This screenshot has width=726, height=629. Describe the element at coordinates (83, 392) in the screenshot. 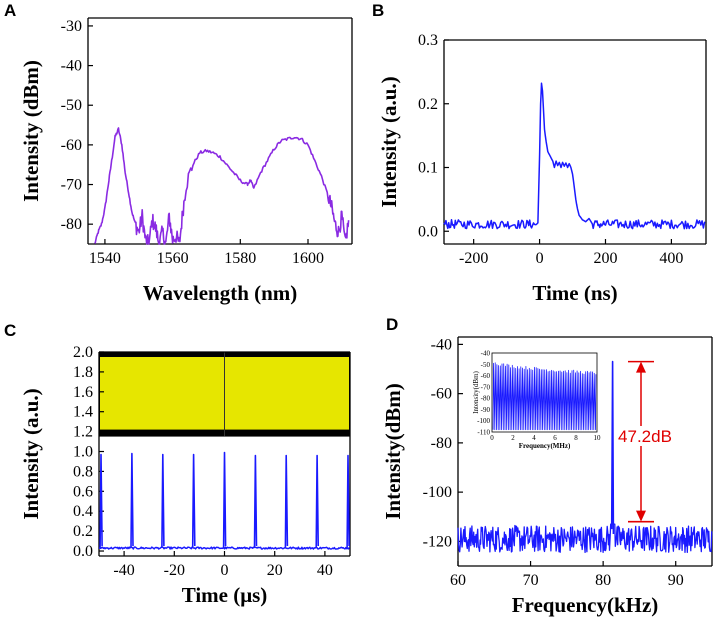

I see `y-tick-label: 1.6` at that location.